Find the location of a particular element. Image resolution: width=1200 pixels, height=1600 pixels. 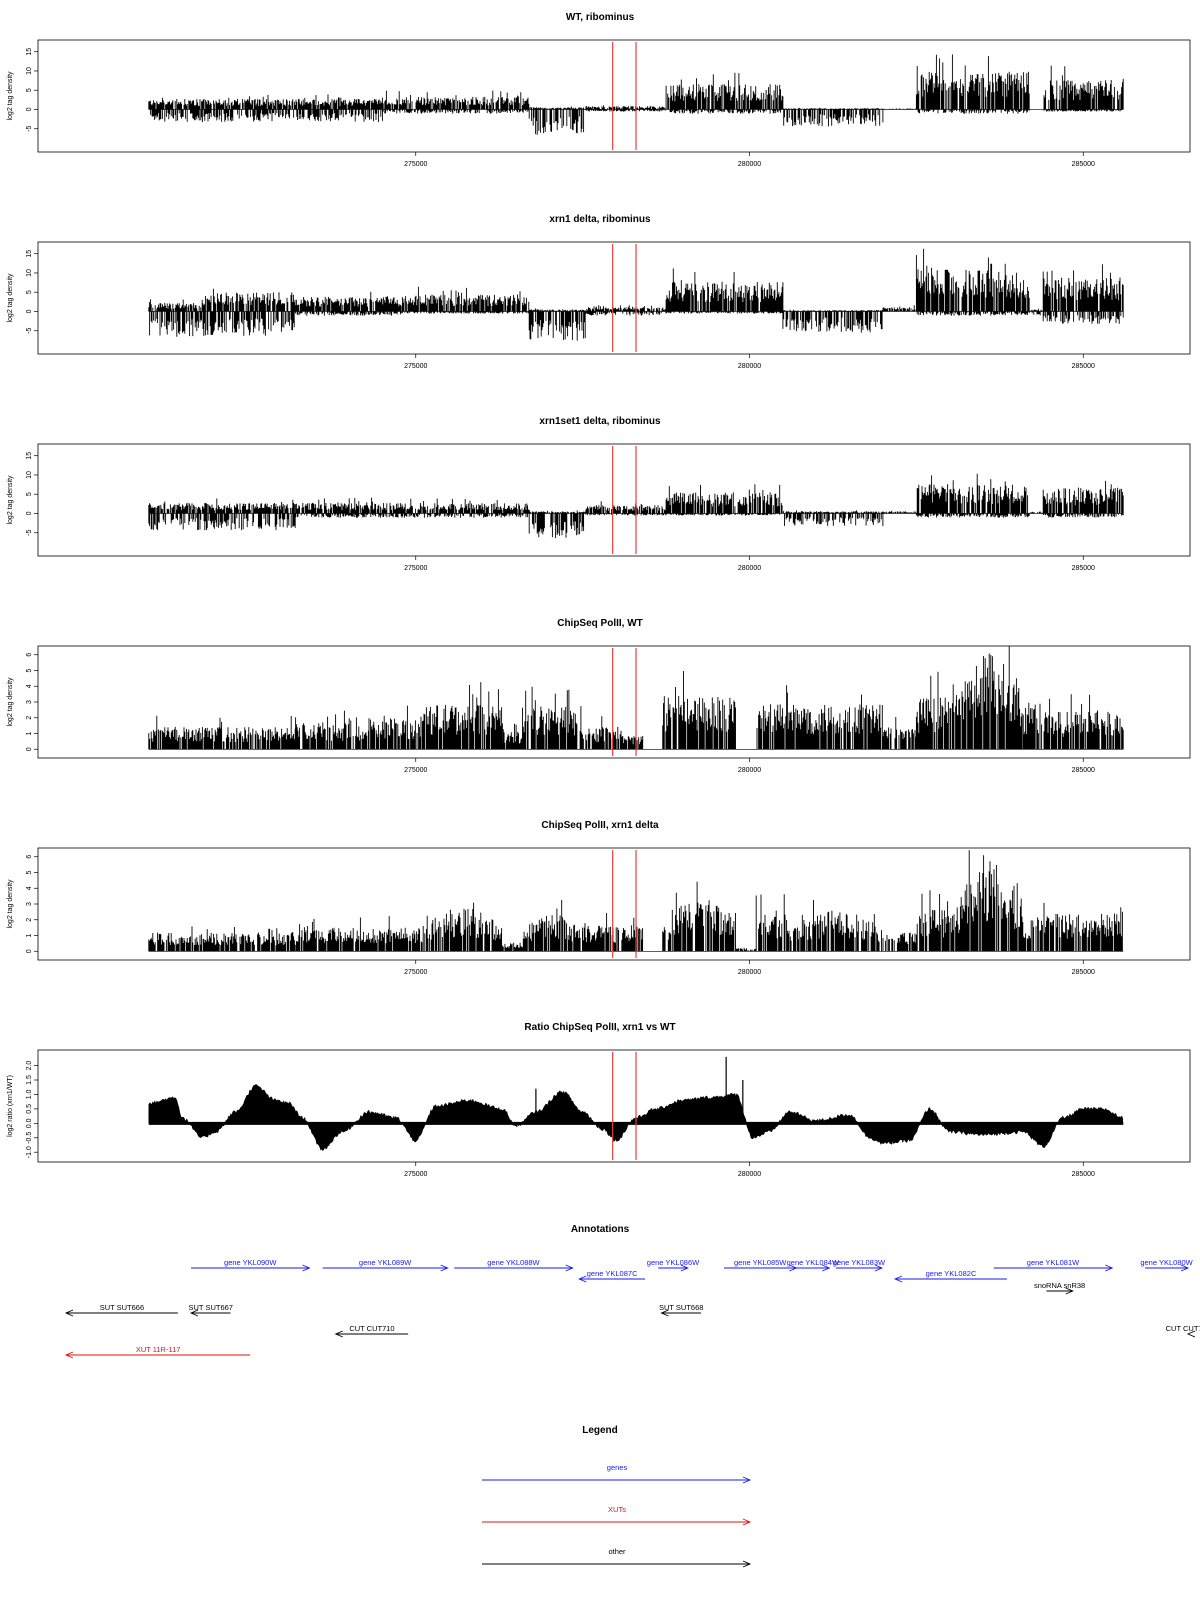

panel-title: Ratio ChipSeq PolII, xrn1 vs WT is located at coordinates (599, 1027).